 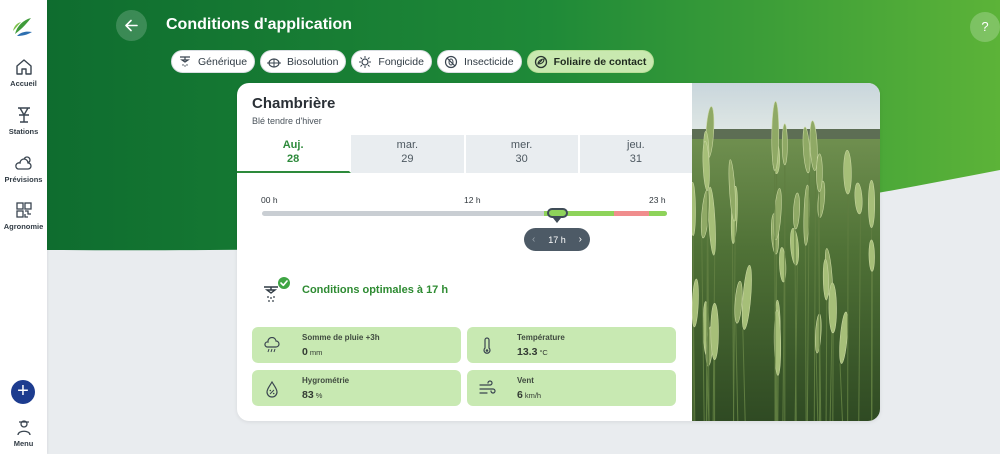 I want to click on hour-selector: ‹ 17 h ›, so click(x=557, y=239).